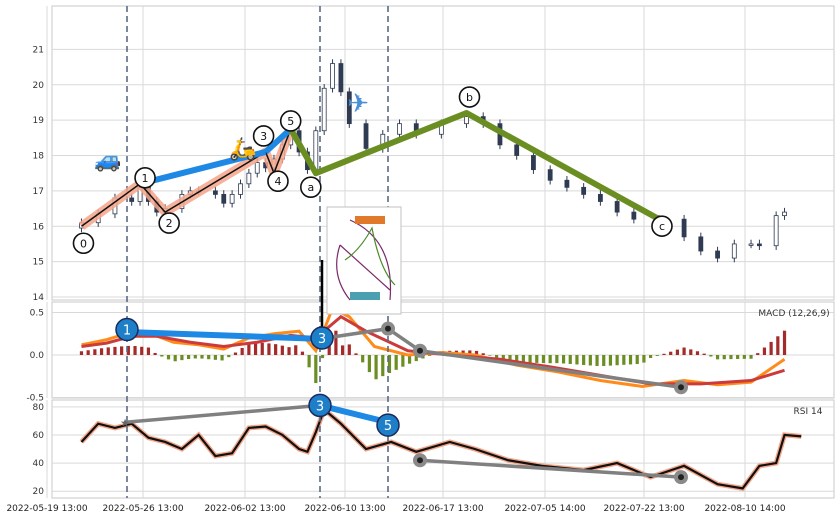 Image resolution: width=839 pixels, height=524 pixels. Describe the element at coordinates (125, 422) in the screenshot. I see `rsi-star-marker: ★` at that location.